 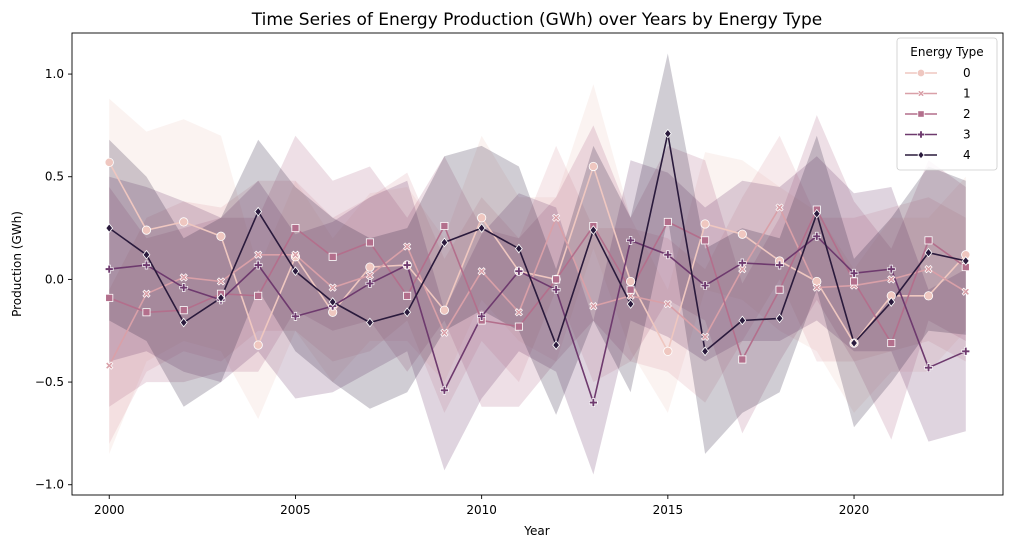 What do you see at coordinates (481, 510) in the screenshot?
I see `x-tick-label: 2010` at bounding box center [481, 510].